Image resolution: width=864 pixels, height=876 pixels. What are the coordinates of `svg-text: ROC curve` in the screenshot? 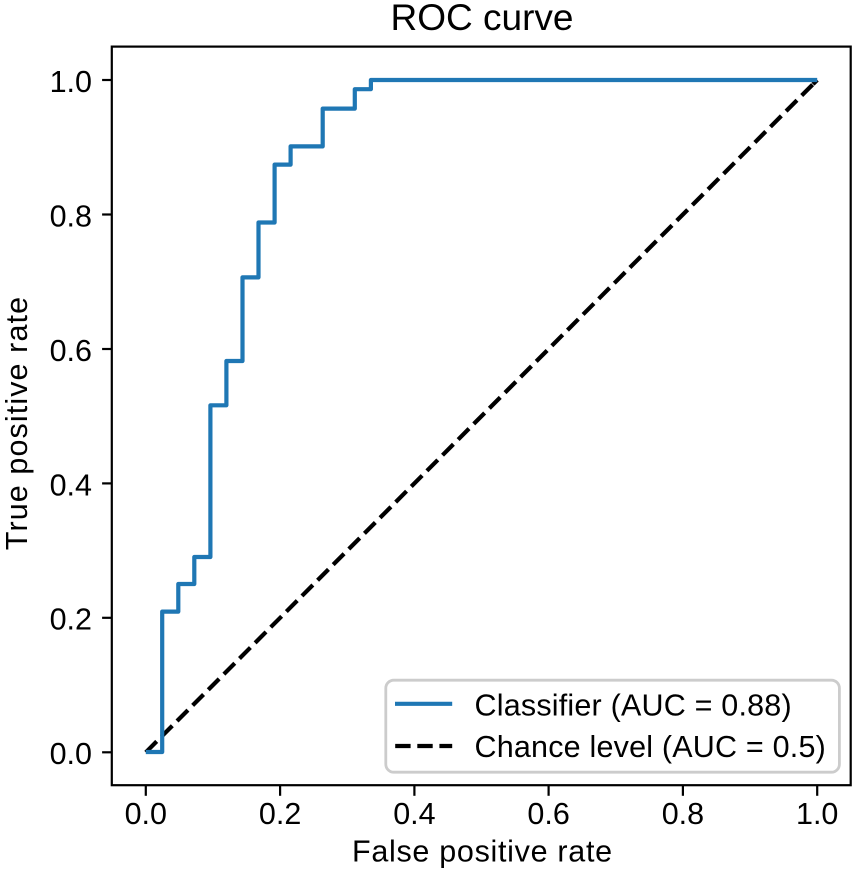 It's located at (482, 19).